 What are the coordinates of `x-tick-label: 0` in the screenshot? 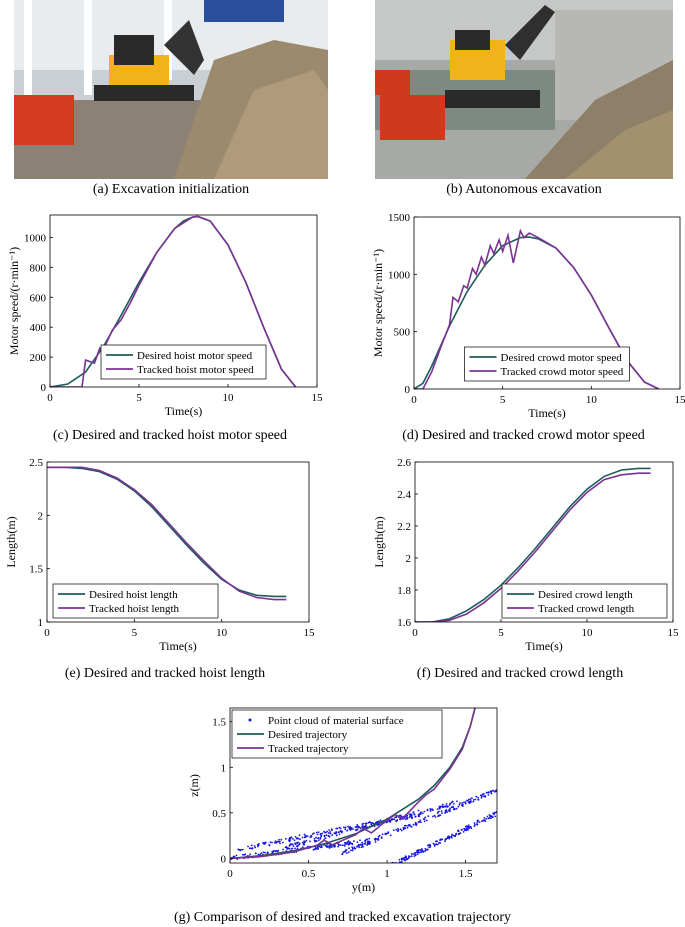 It's located at (415, 633).